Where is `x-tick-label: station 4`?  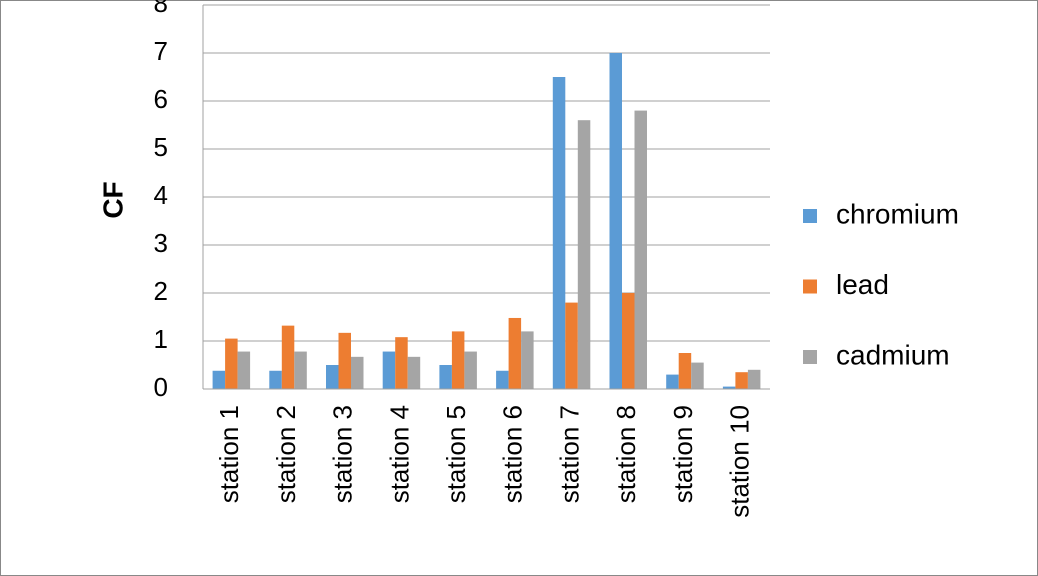
x-tick-label: station 4 is located at coordinates (399, 454).